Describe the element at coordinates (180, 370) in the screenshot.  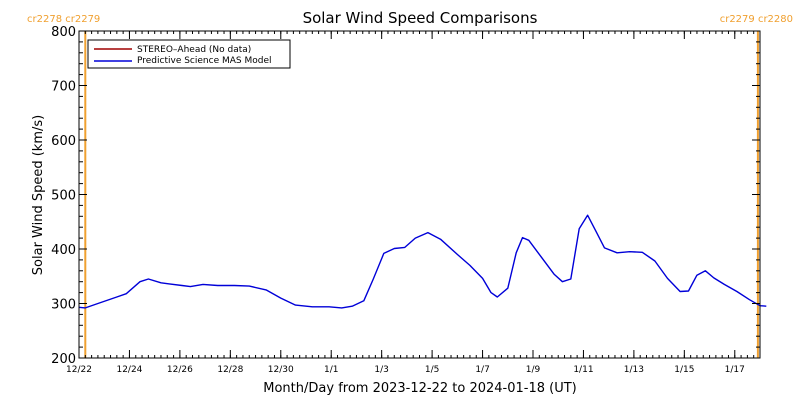
I see `x-tick-label: 12/26` at that location.